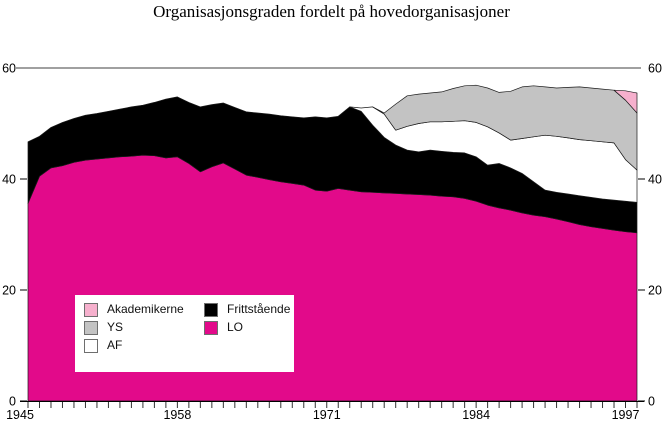 This screenshot has width=663, height=425. Describe the element at coordinates (12, 402) in the screenshot. I see `y-tick-label-left: 0` at that location.